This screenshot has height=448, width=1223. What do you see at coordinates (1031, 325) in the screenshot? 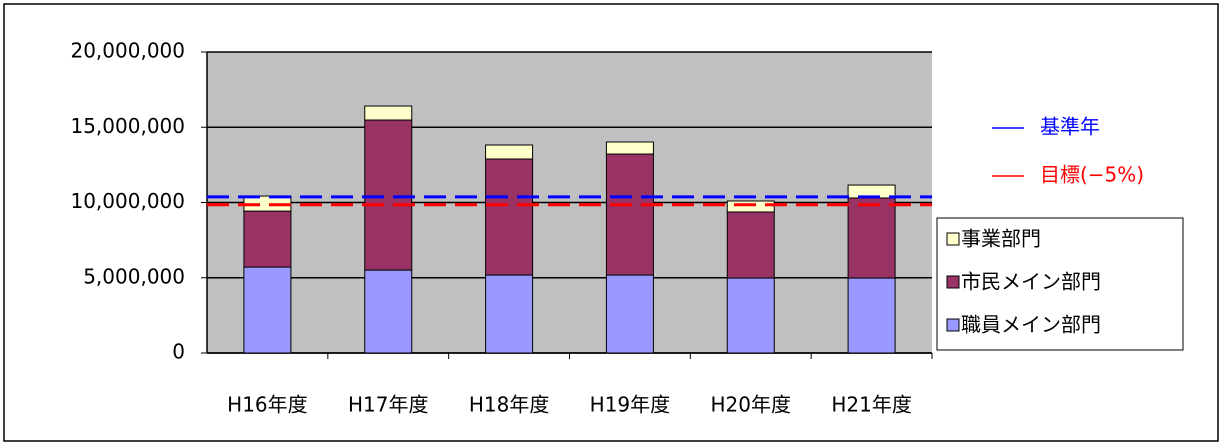
I see `legend-label: 職員メイン部門` at bounding box center [1031, 325].